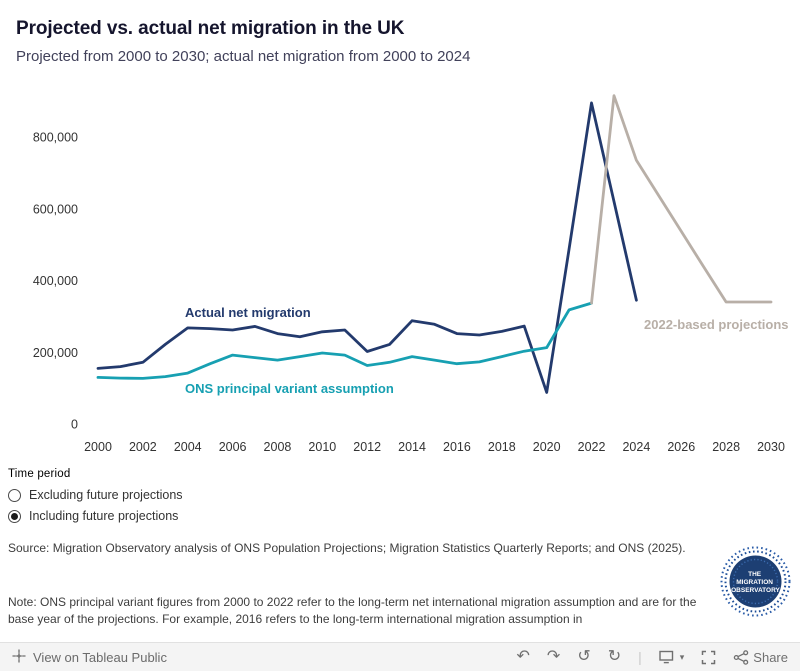 The width and height of the screenshot is (800, 671). I want to click on y-axis-tick: 200,000, so click(55, 353).